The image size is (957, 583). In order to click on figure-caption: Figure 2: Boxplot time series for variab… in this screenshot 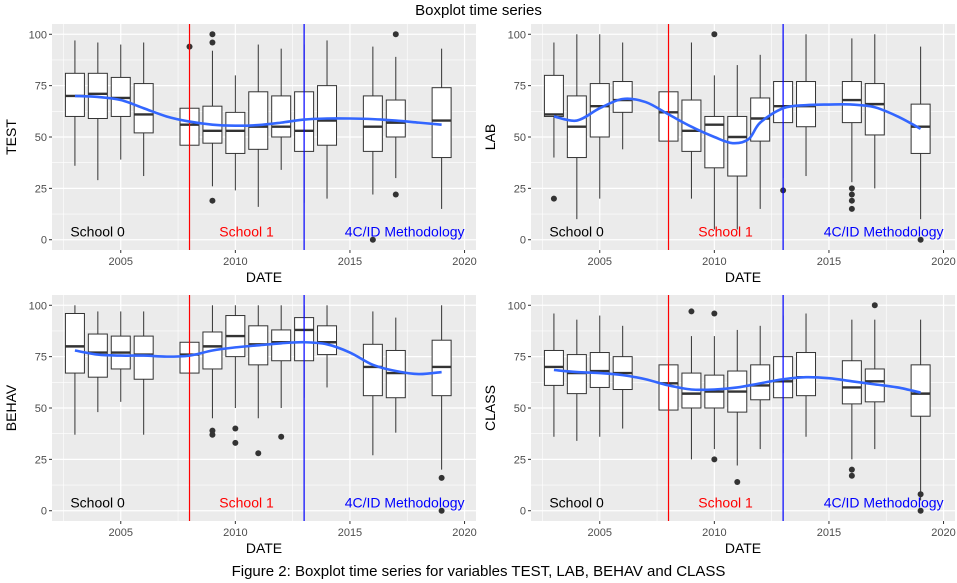, I will do `click(478, 571)`.